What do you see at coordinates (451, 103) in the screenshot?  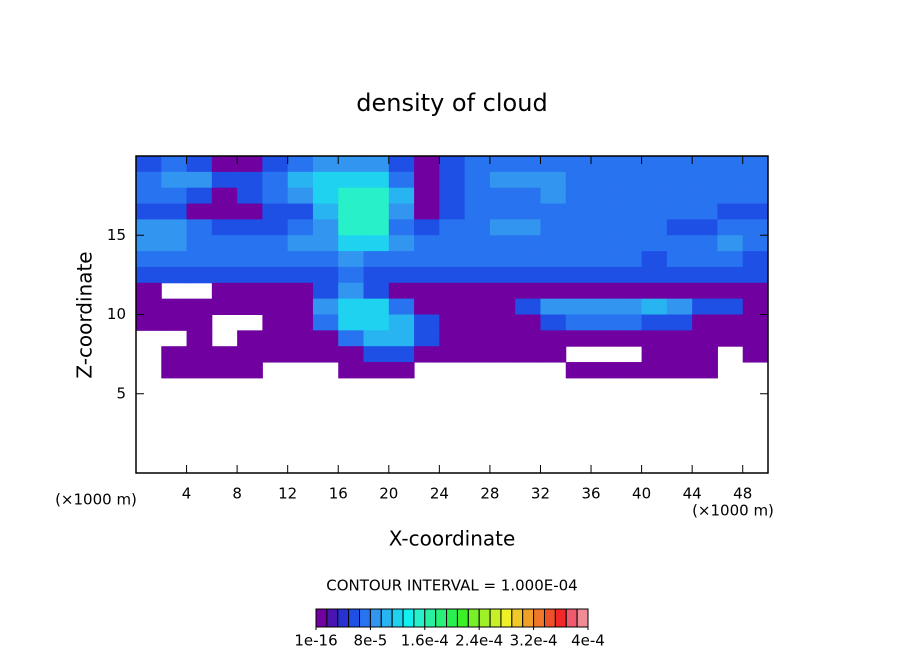 I see `chart-title: density of cloud` at bounding box center [451, 103].